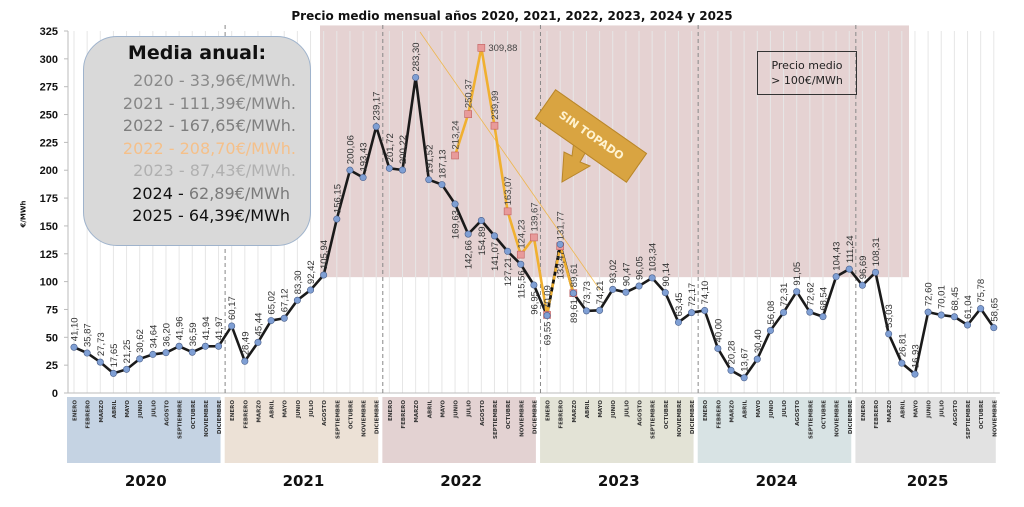 The width and height of the screenshot is (1024, 507). What do you see at coordinates (456, 224) in the screenshot?
I see `data-label: 169,63` at bounding box center [456, 224].